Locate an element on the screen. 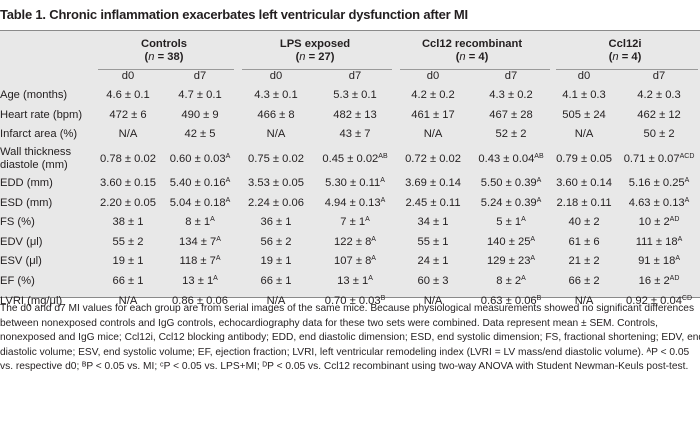 Image resolution: width=700 pixels, height=434 pixels. table-cell: 5.50 ± 0.39A is located at coordinates (511, 184).